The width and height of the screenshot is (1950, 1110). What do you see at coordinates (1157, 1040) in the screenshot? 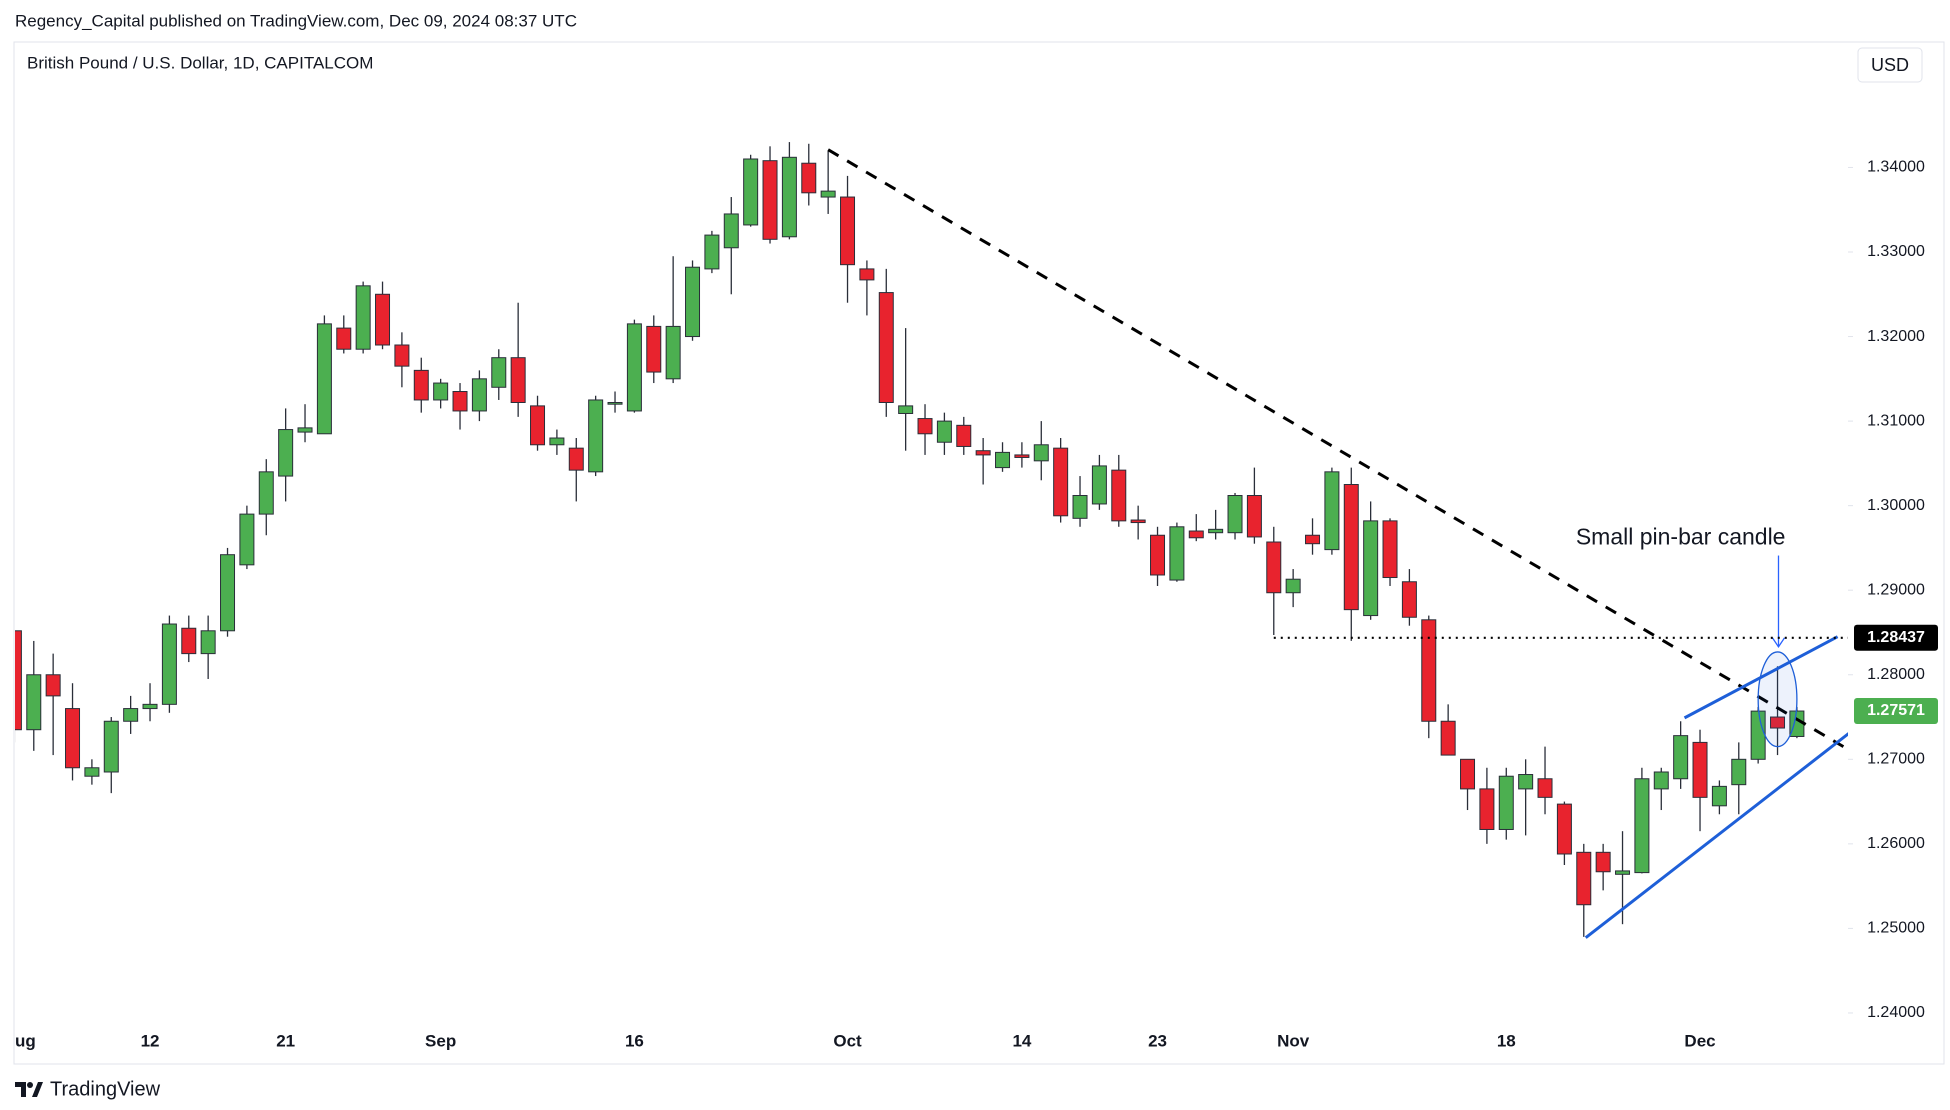
I see `x-tick-label: 23` at bounding box center [1157, 1040].